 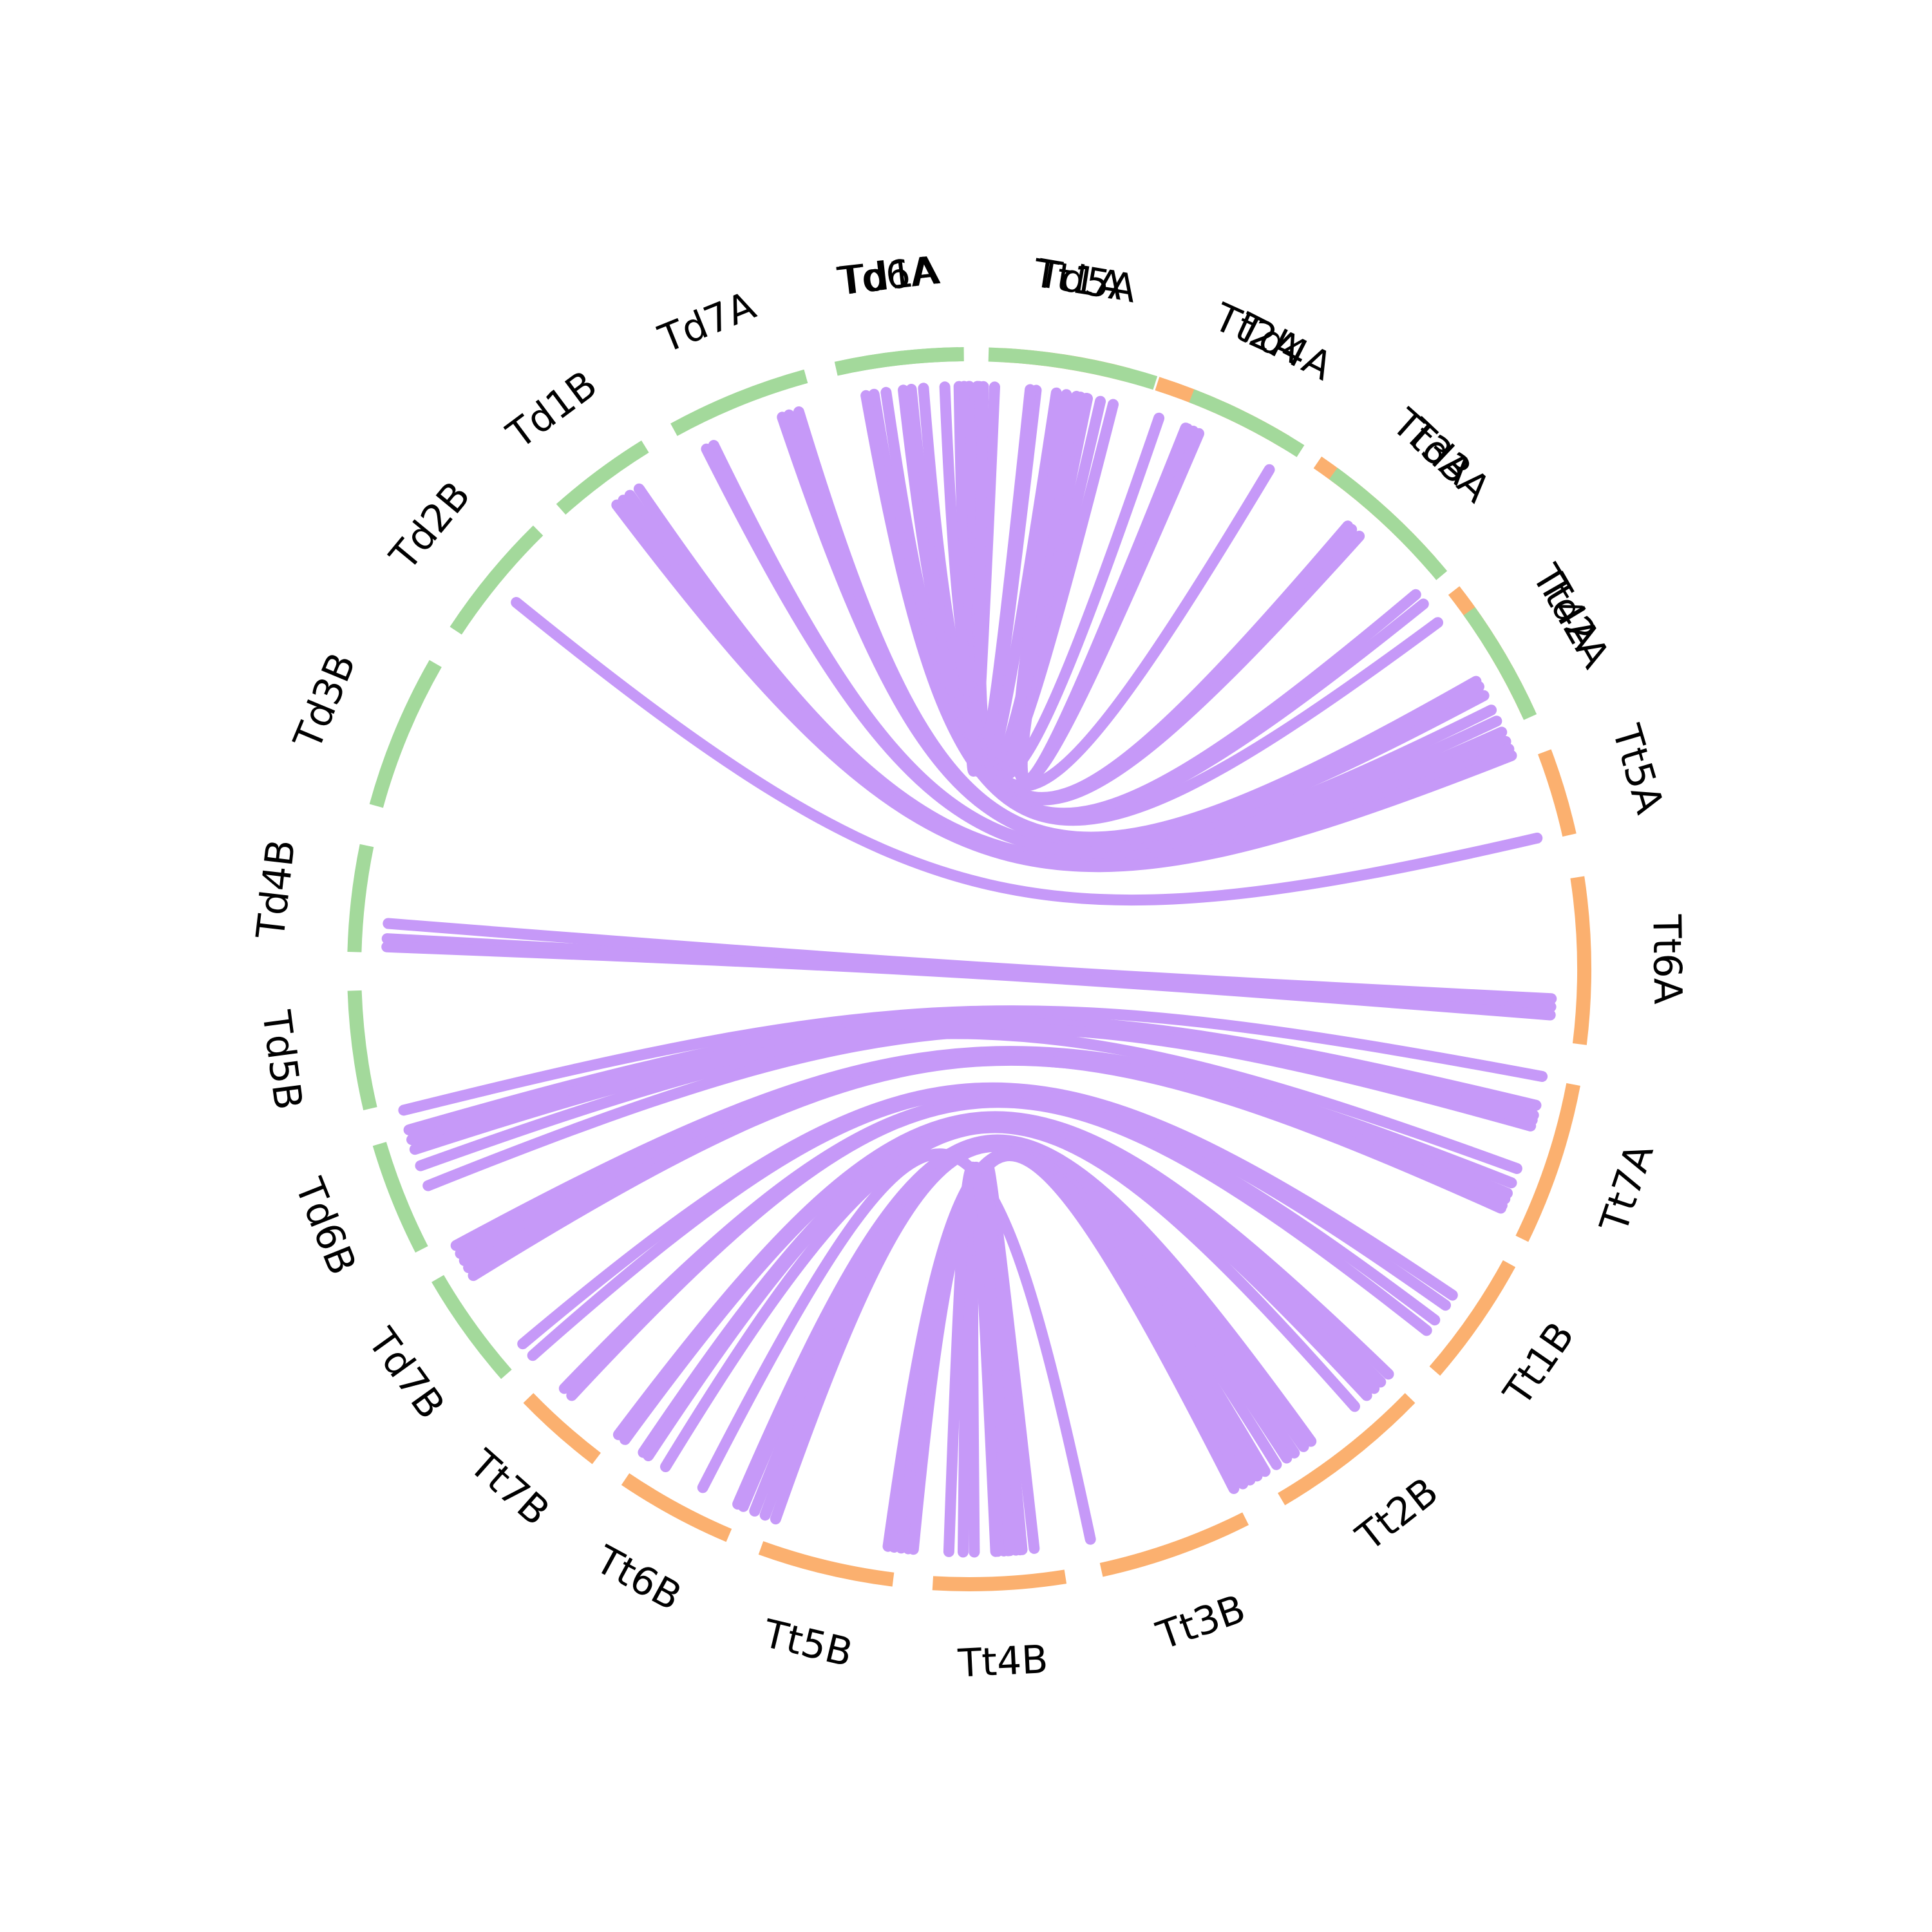 I want to click on segment-arc-tt4b, so click(x=1000, y=1580).